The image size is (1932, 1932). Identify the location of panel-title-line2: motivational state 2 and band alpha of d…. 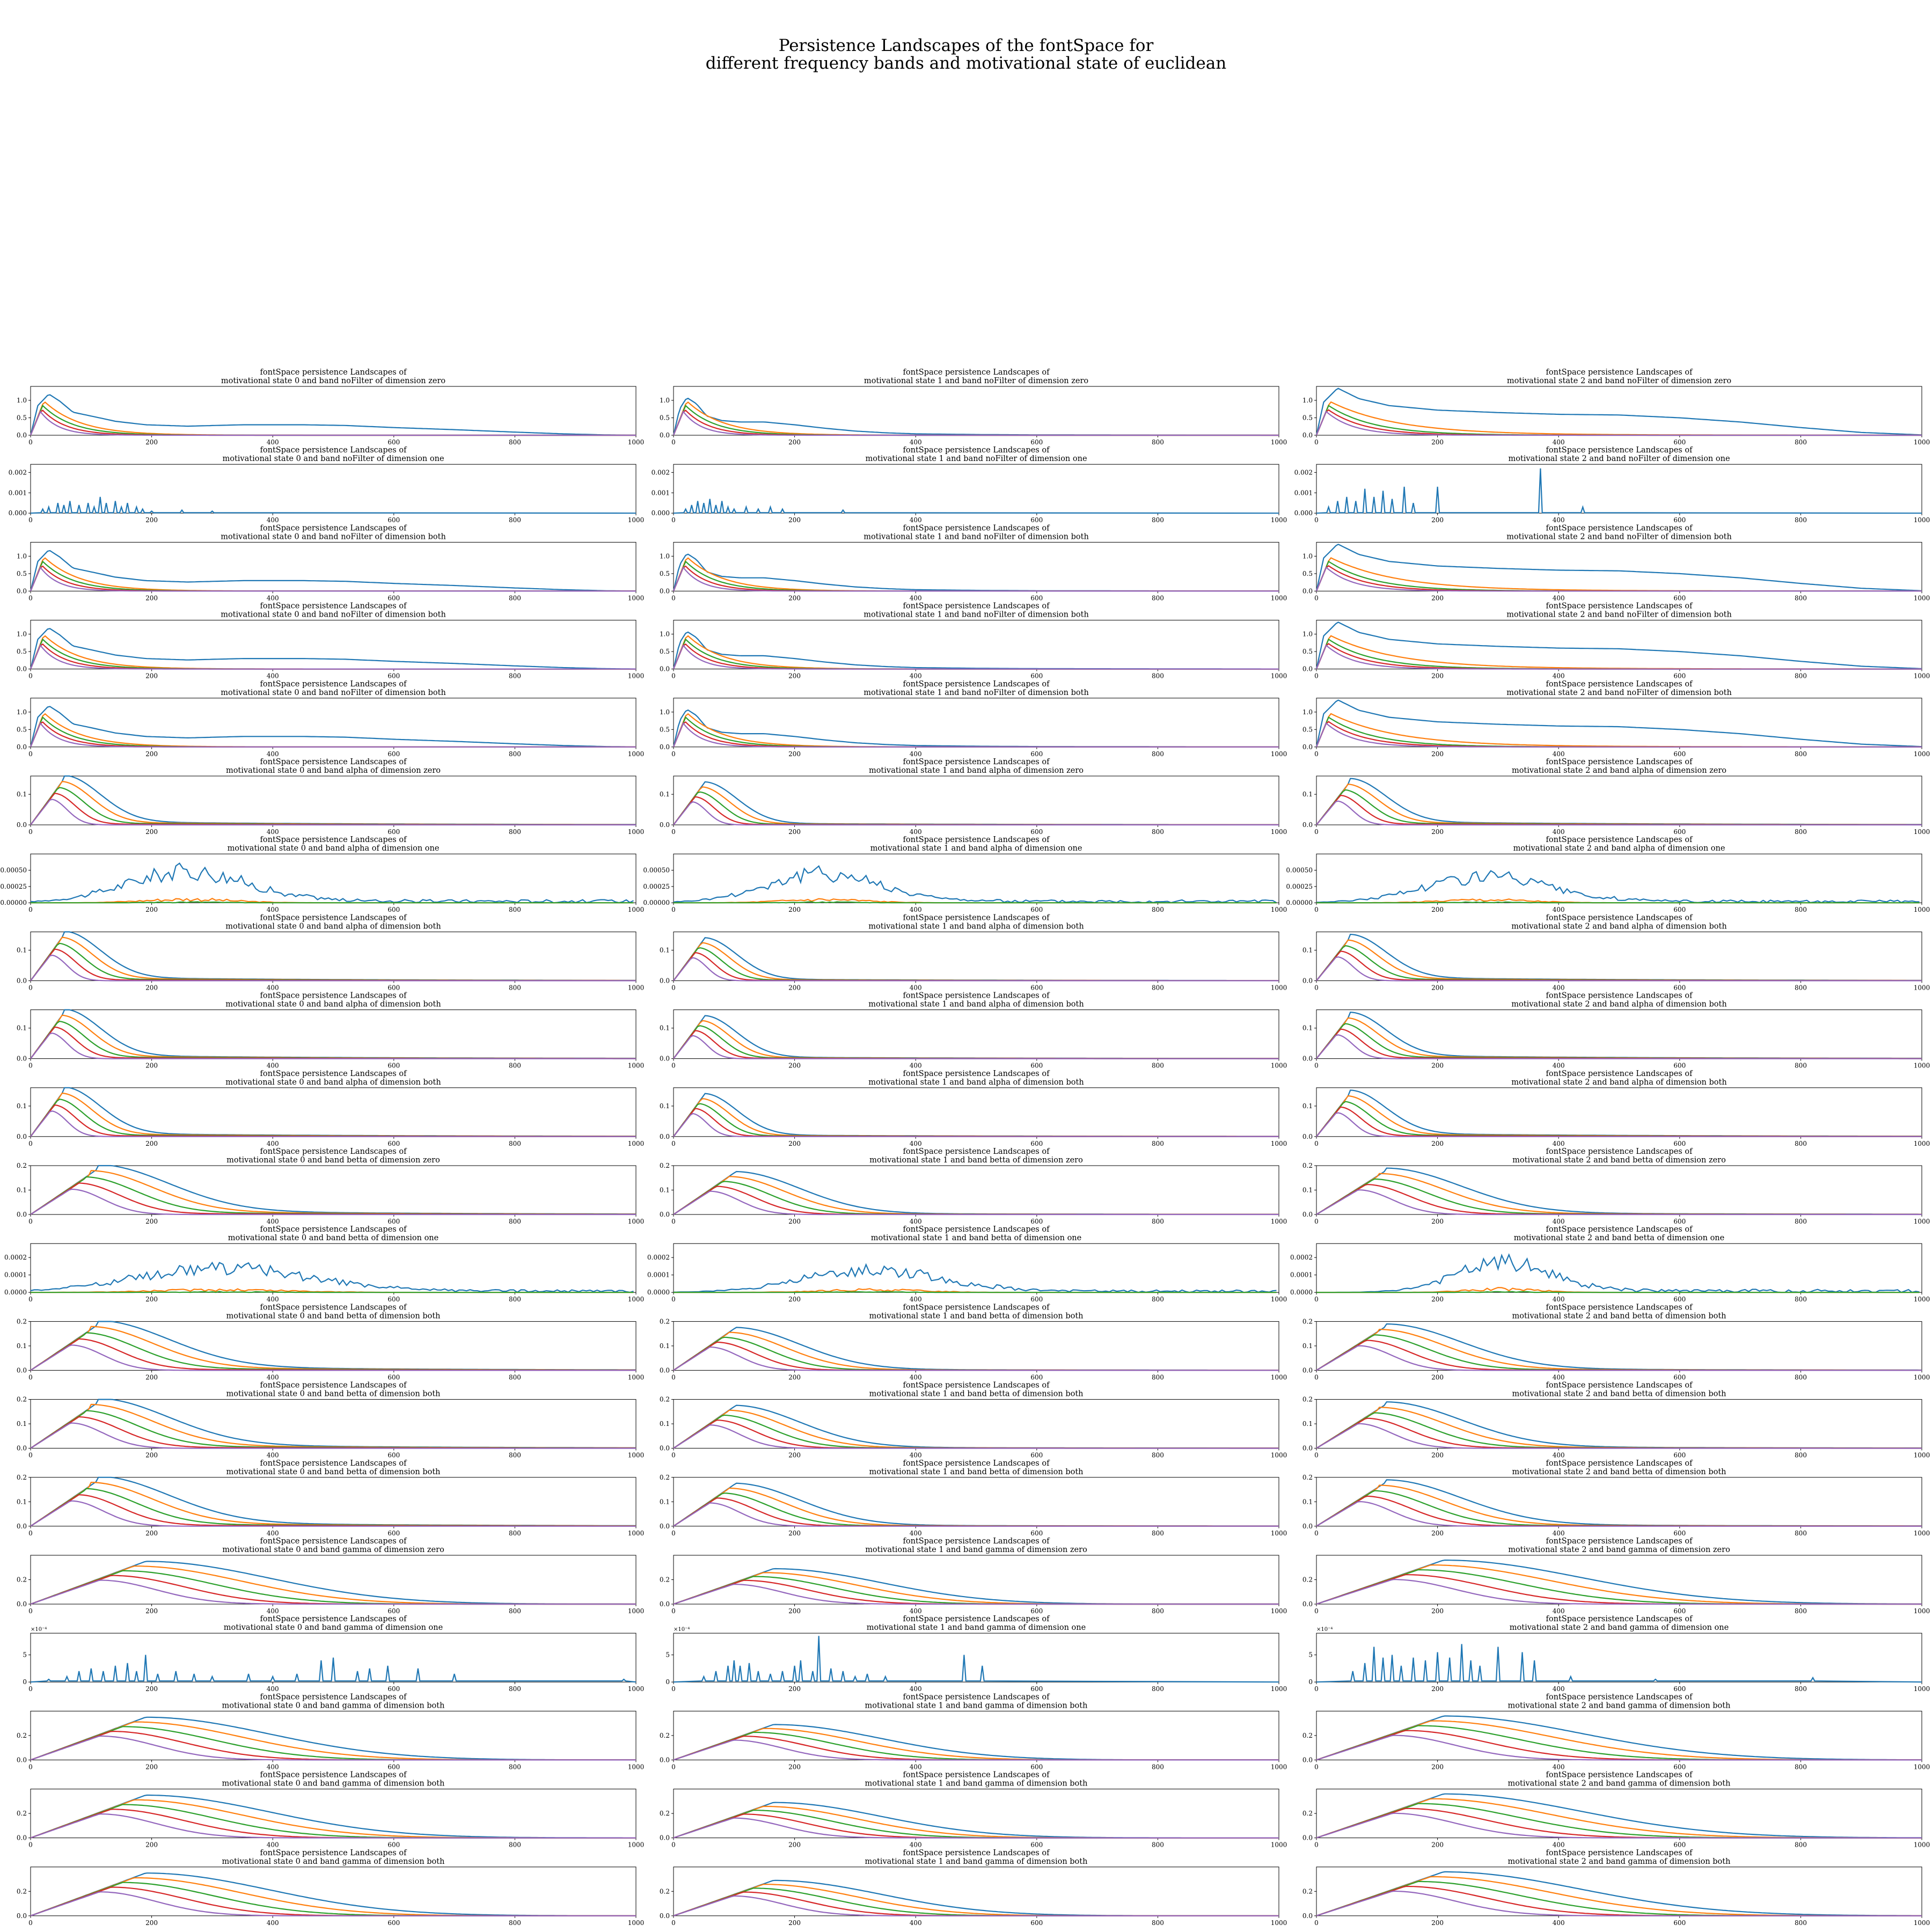
(1619, 770).